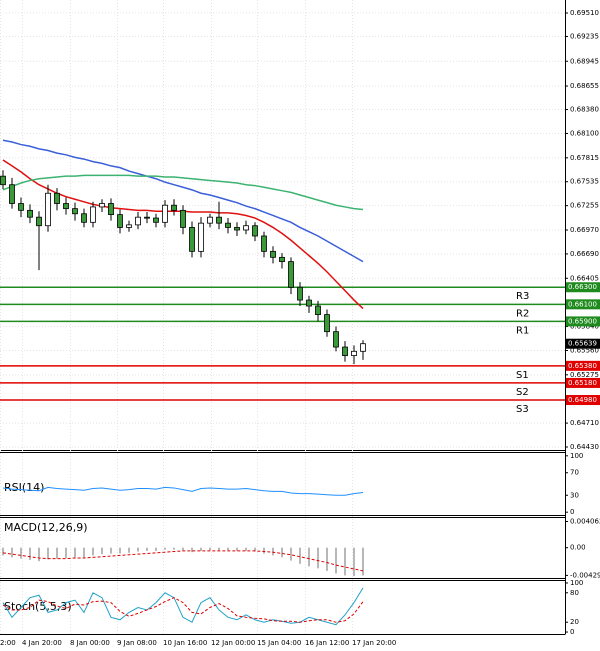 The width and height of the screenshot is (600, 651). What do you see at coordinates (522, 375) in the screenshot?
I see `level-name: S1` at bounding box center [522, 375].